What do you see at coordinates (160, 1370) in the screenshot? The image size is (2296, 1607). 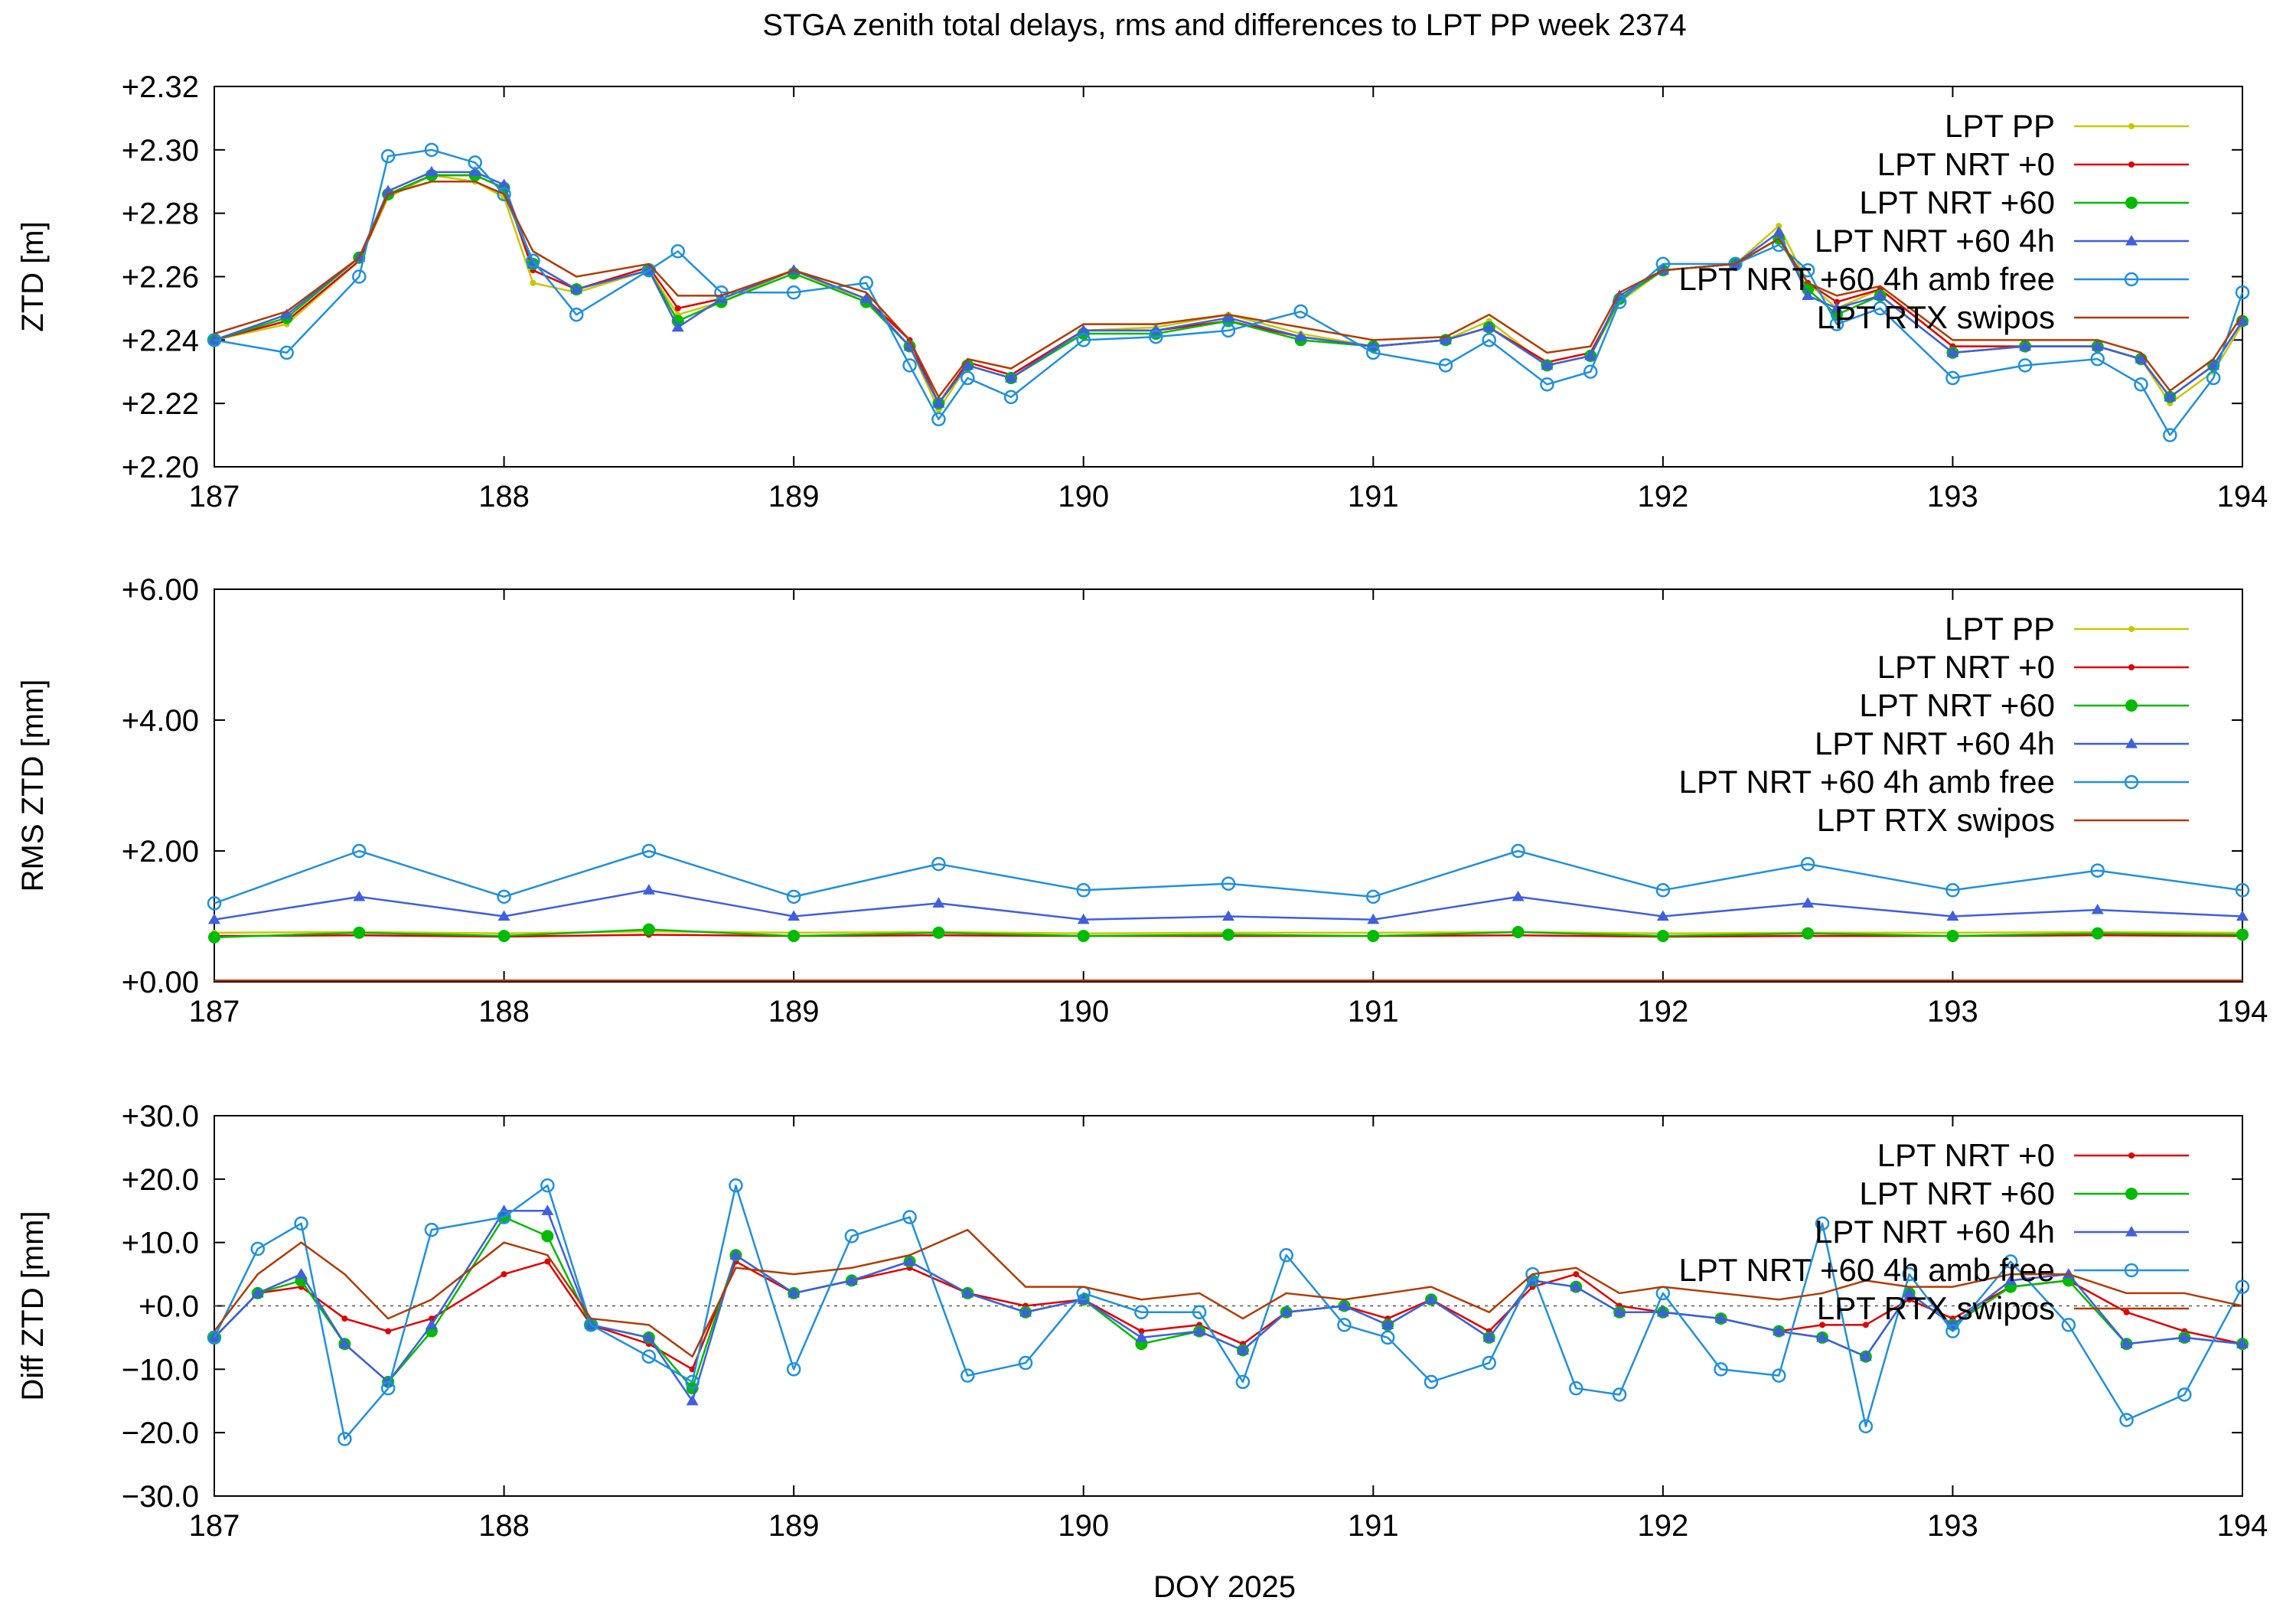 I see `y-tick-label: −10.0` at bounding box center [160, 1370].